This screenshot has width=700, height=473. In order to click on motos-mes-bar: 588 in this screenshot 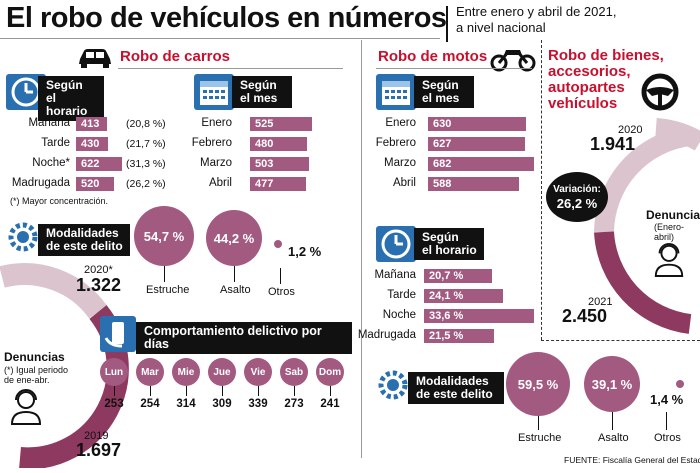, I will do `click(473, 184)`.